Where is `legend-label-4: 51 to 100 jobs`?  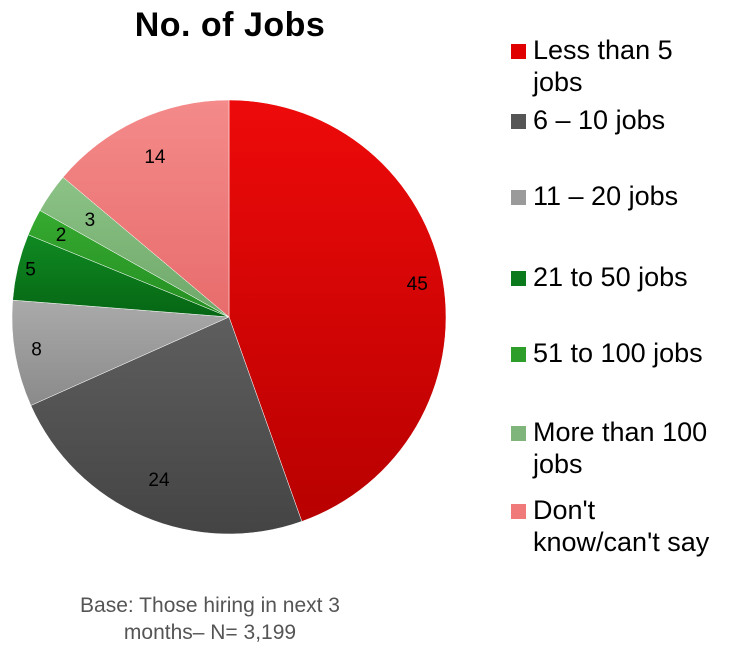 legend-label-4: 51 to 100 jobs is located at coordinates (618, 353).